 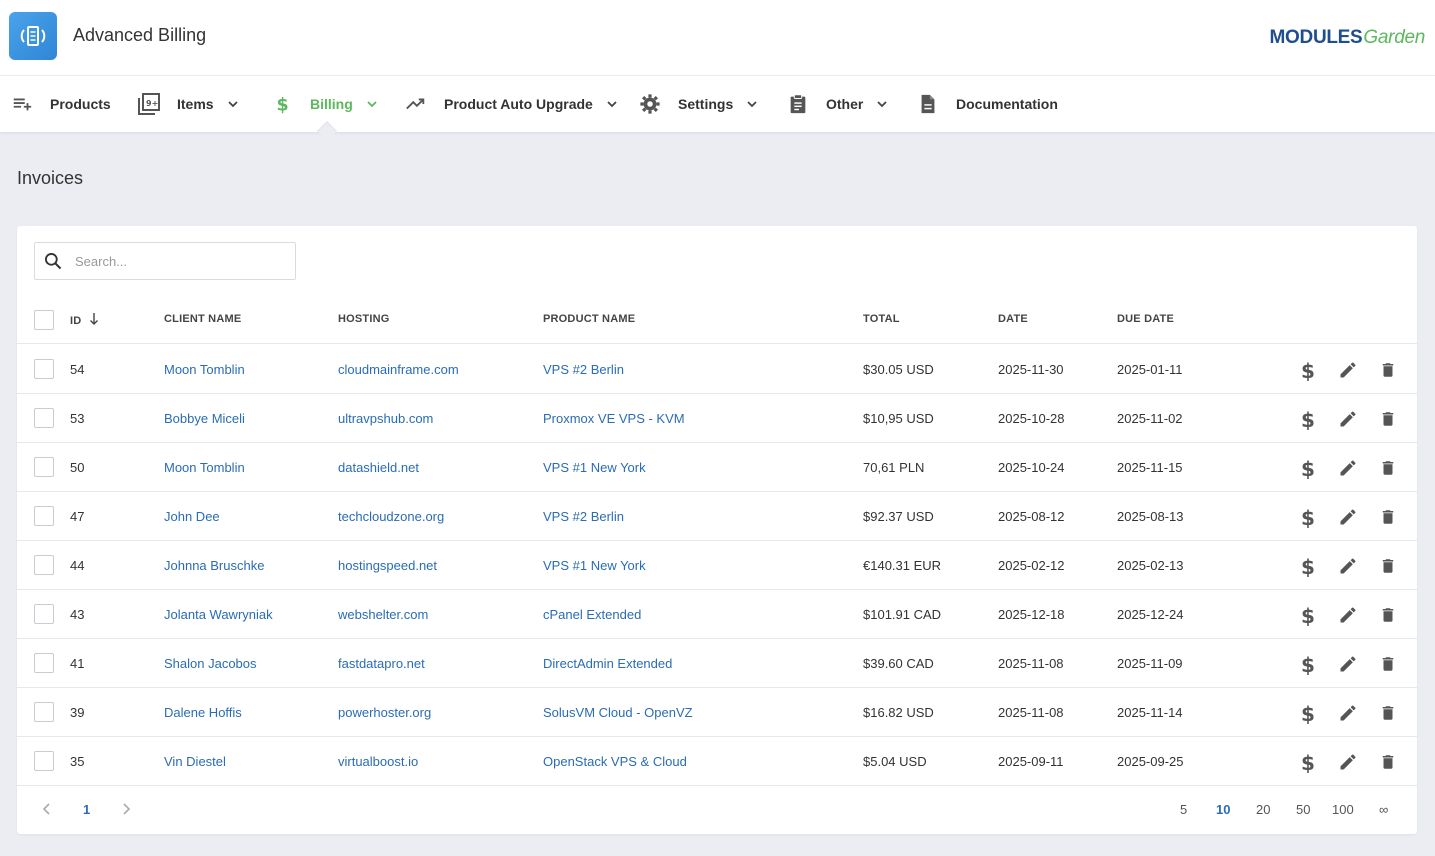 I want to click on search-input, so click(x=175, y=261).